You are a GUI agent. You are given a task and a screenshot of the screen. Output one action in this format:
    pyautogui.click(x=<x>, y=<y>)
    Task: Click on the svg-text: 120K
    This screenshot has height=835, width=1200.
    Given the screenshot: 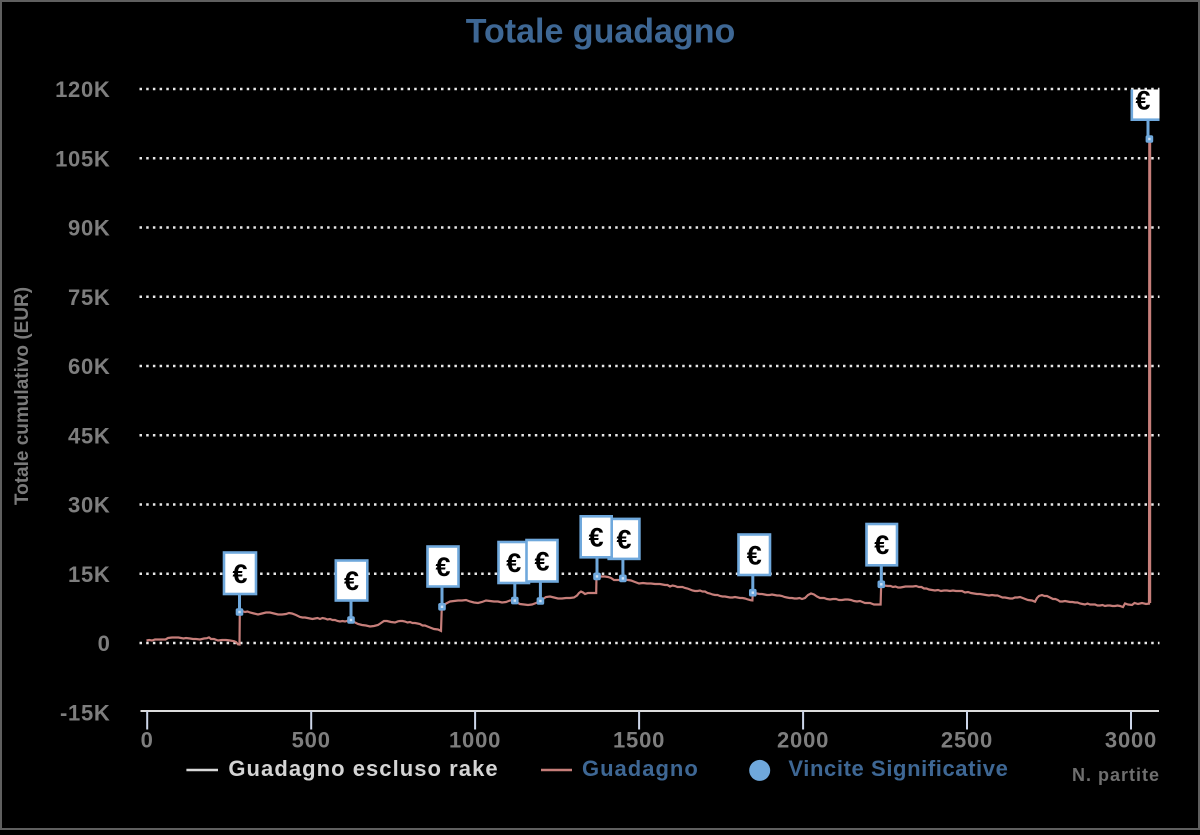 What is the action you would take?
    pyautogui.click(x=82, y=89)
    